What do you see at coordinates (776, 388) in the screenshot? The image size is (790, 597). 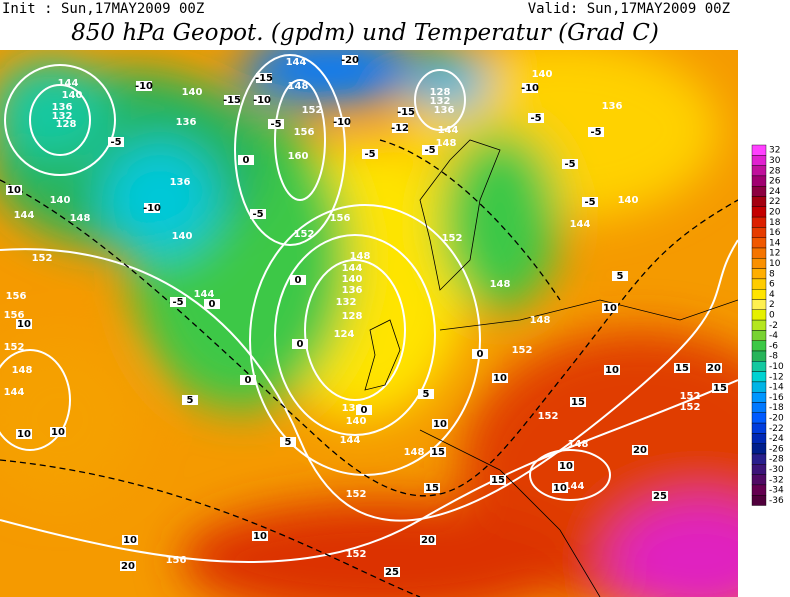 I see `colorbar-label: -14` at bounding box center [776, 388].